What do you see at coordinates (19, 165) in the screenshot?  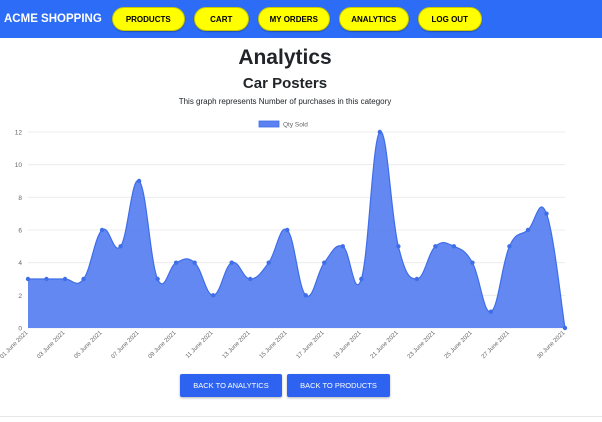 I see `y-tick-label: 10` at bounding box center [19, 165].